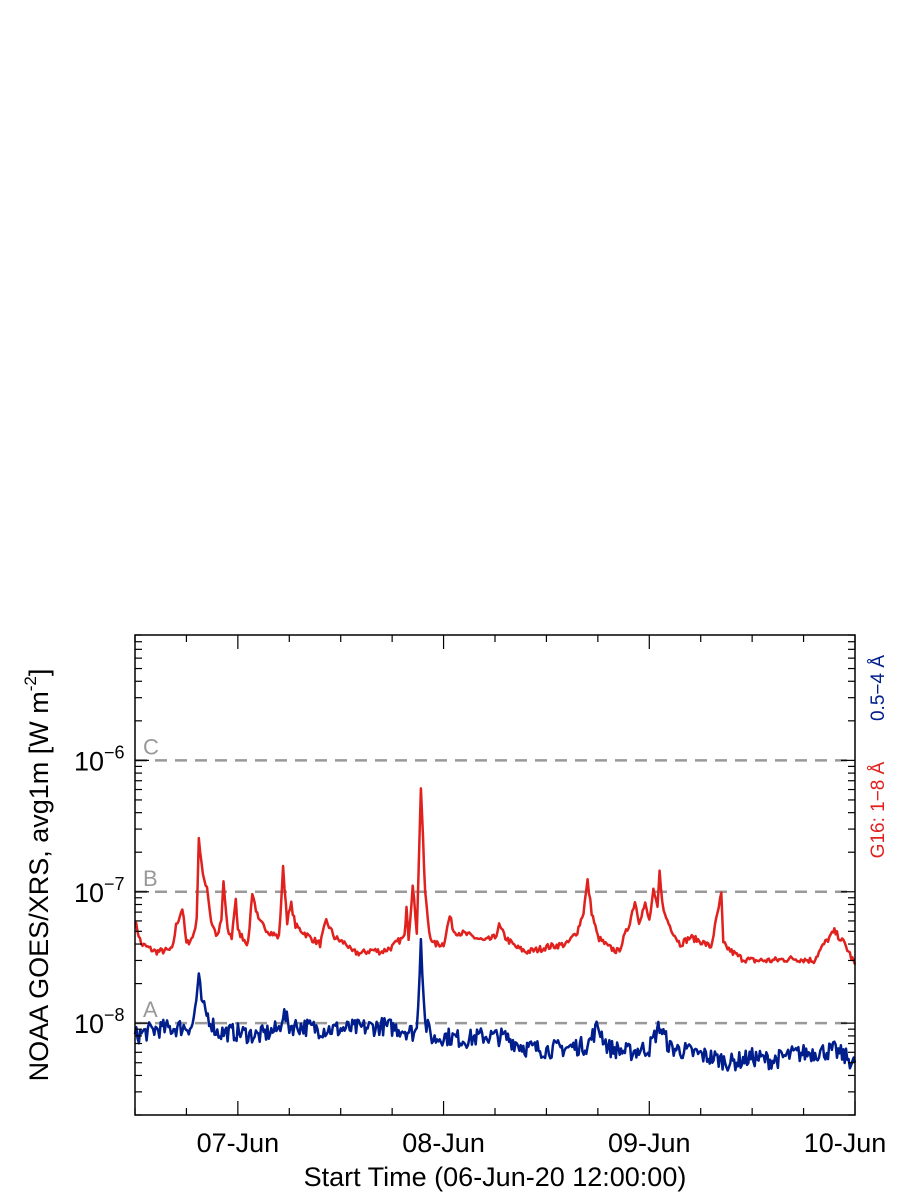 This screenshot has height=1200, width=900. Describe the element at coordinates (845, 1143) in the screenshot. I see `x-tick-label: 10-Jun` at that location.